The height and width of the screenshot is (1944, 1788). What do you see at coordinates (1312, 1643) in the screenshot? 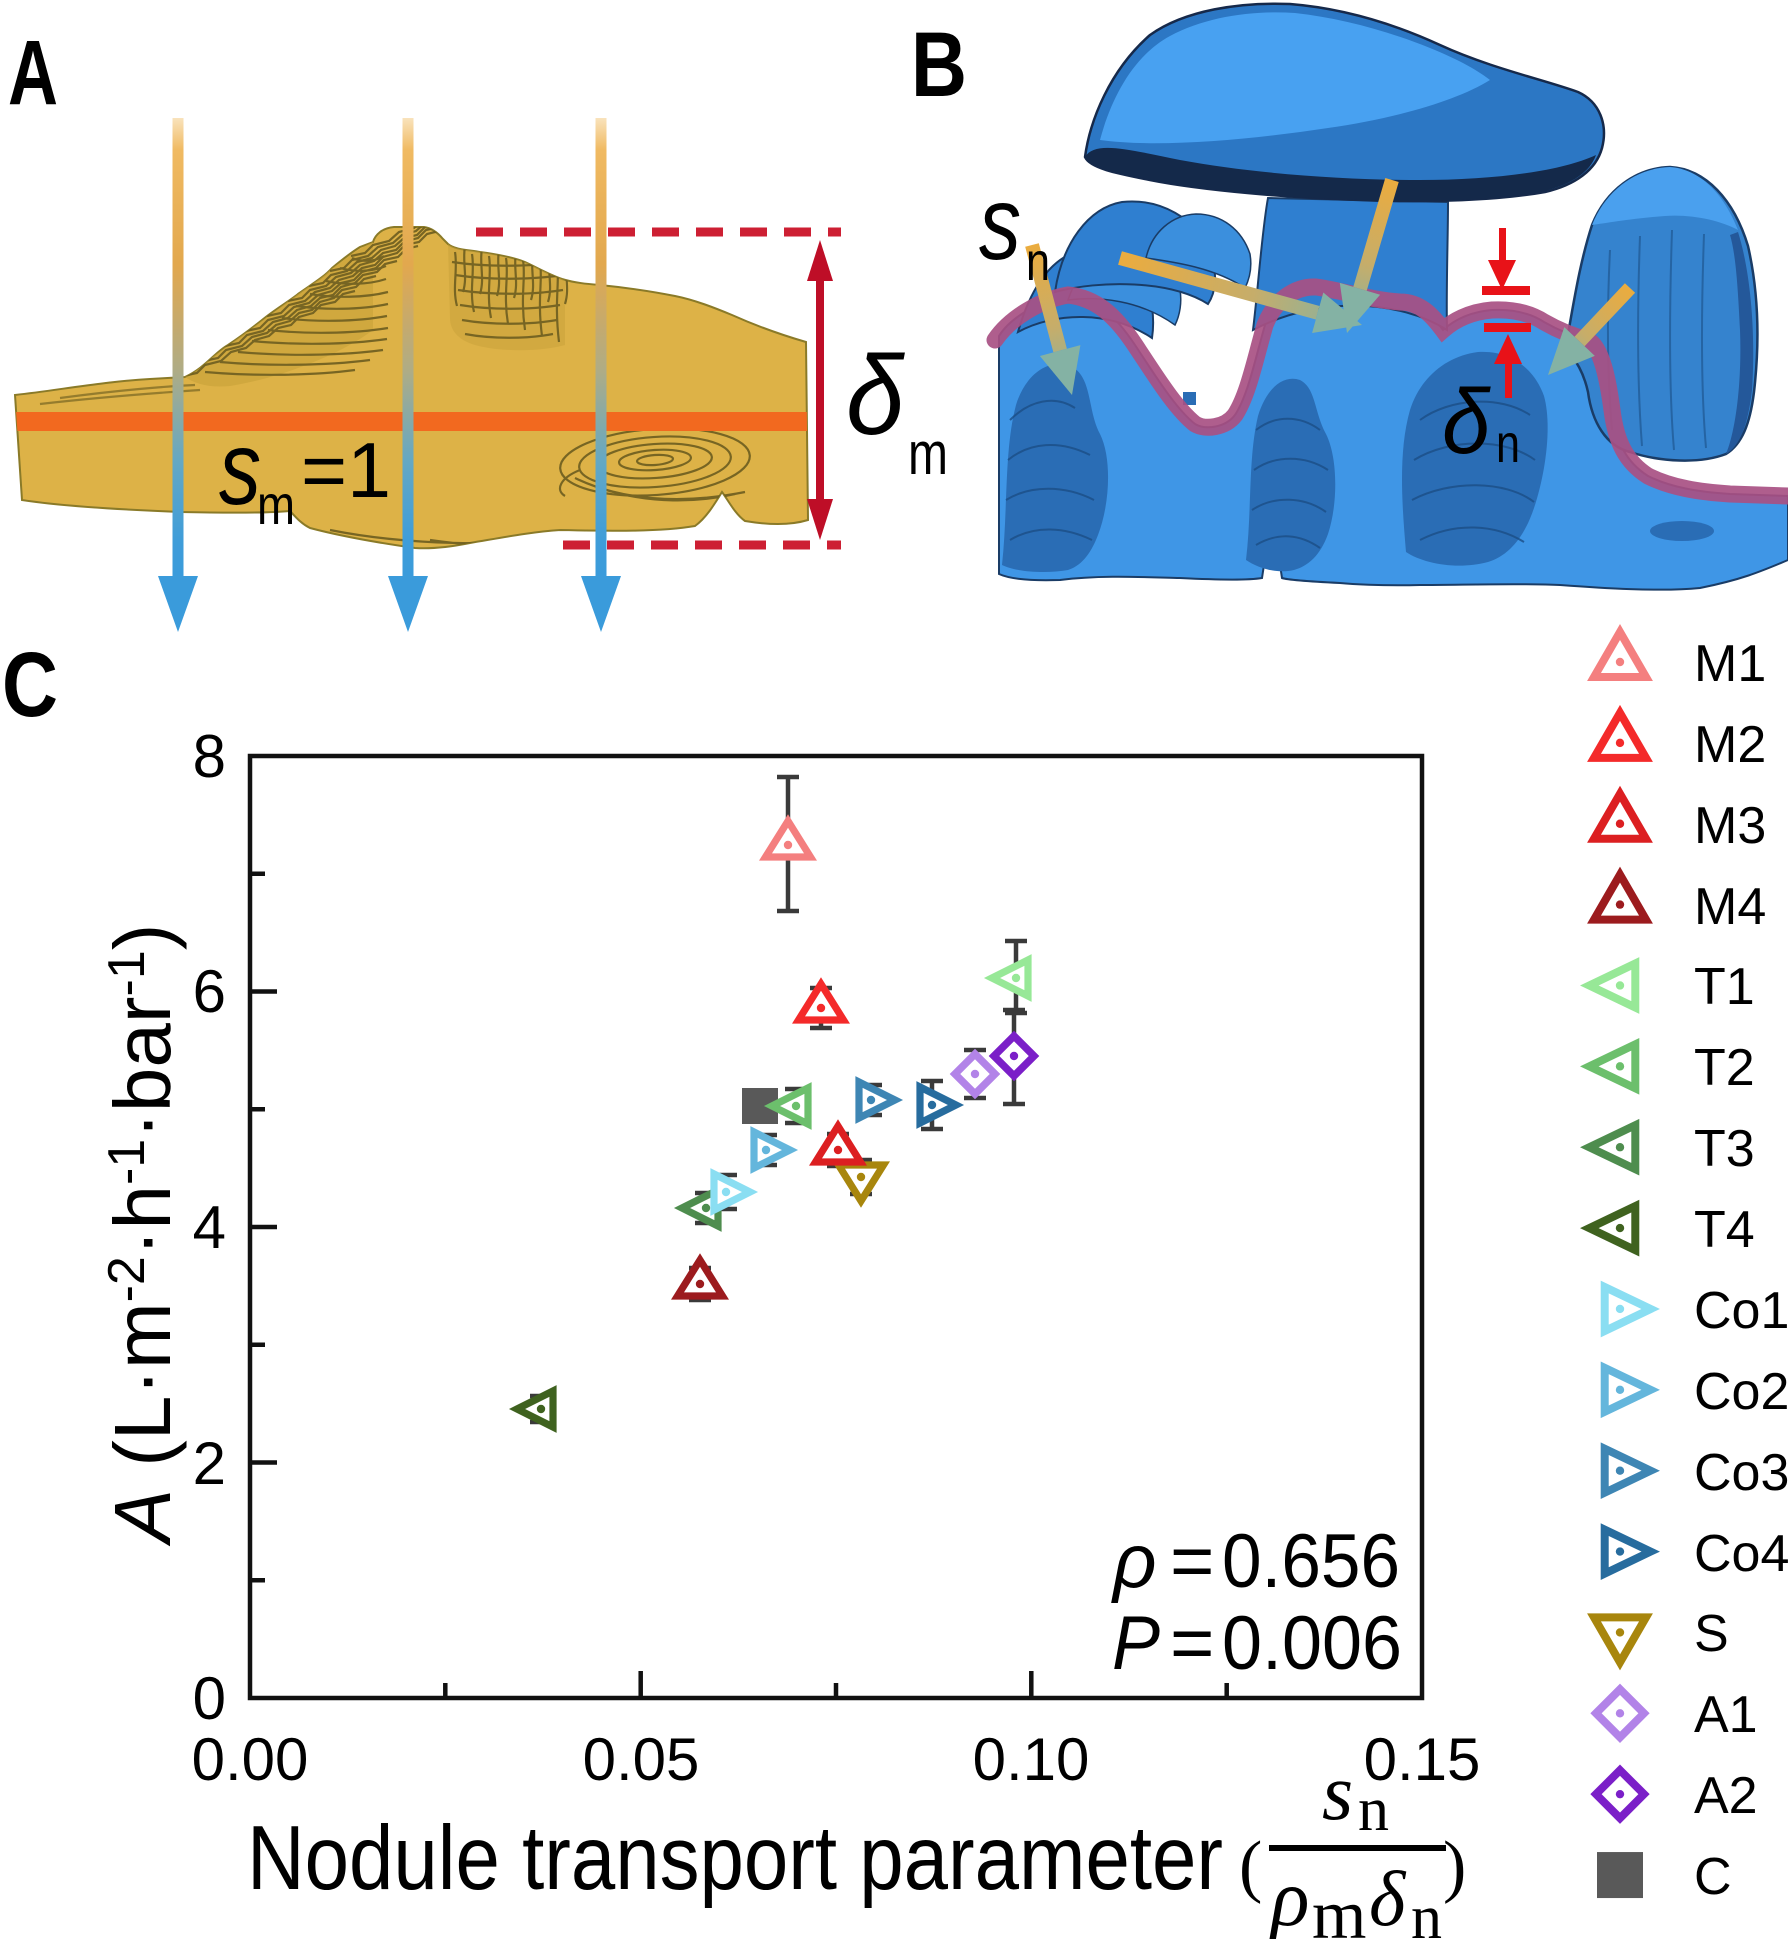
I see `svg-text: 0.006` at bounding box center [1312, 1643].